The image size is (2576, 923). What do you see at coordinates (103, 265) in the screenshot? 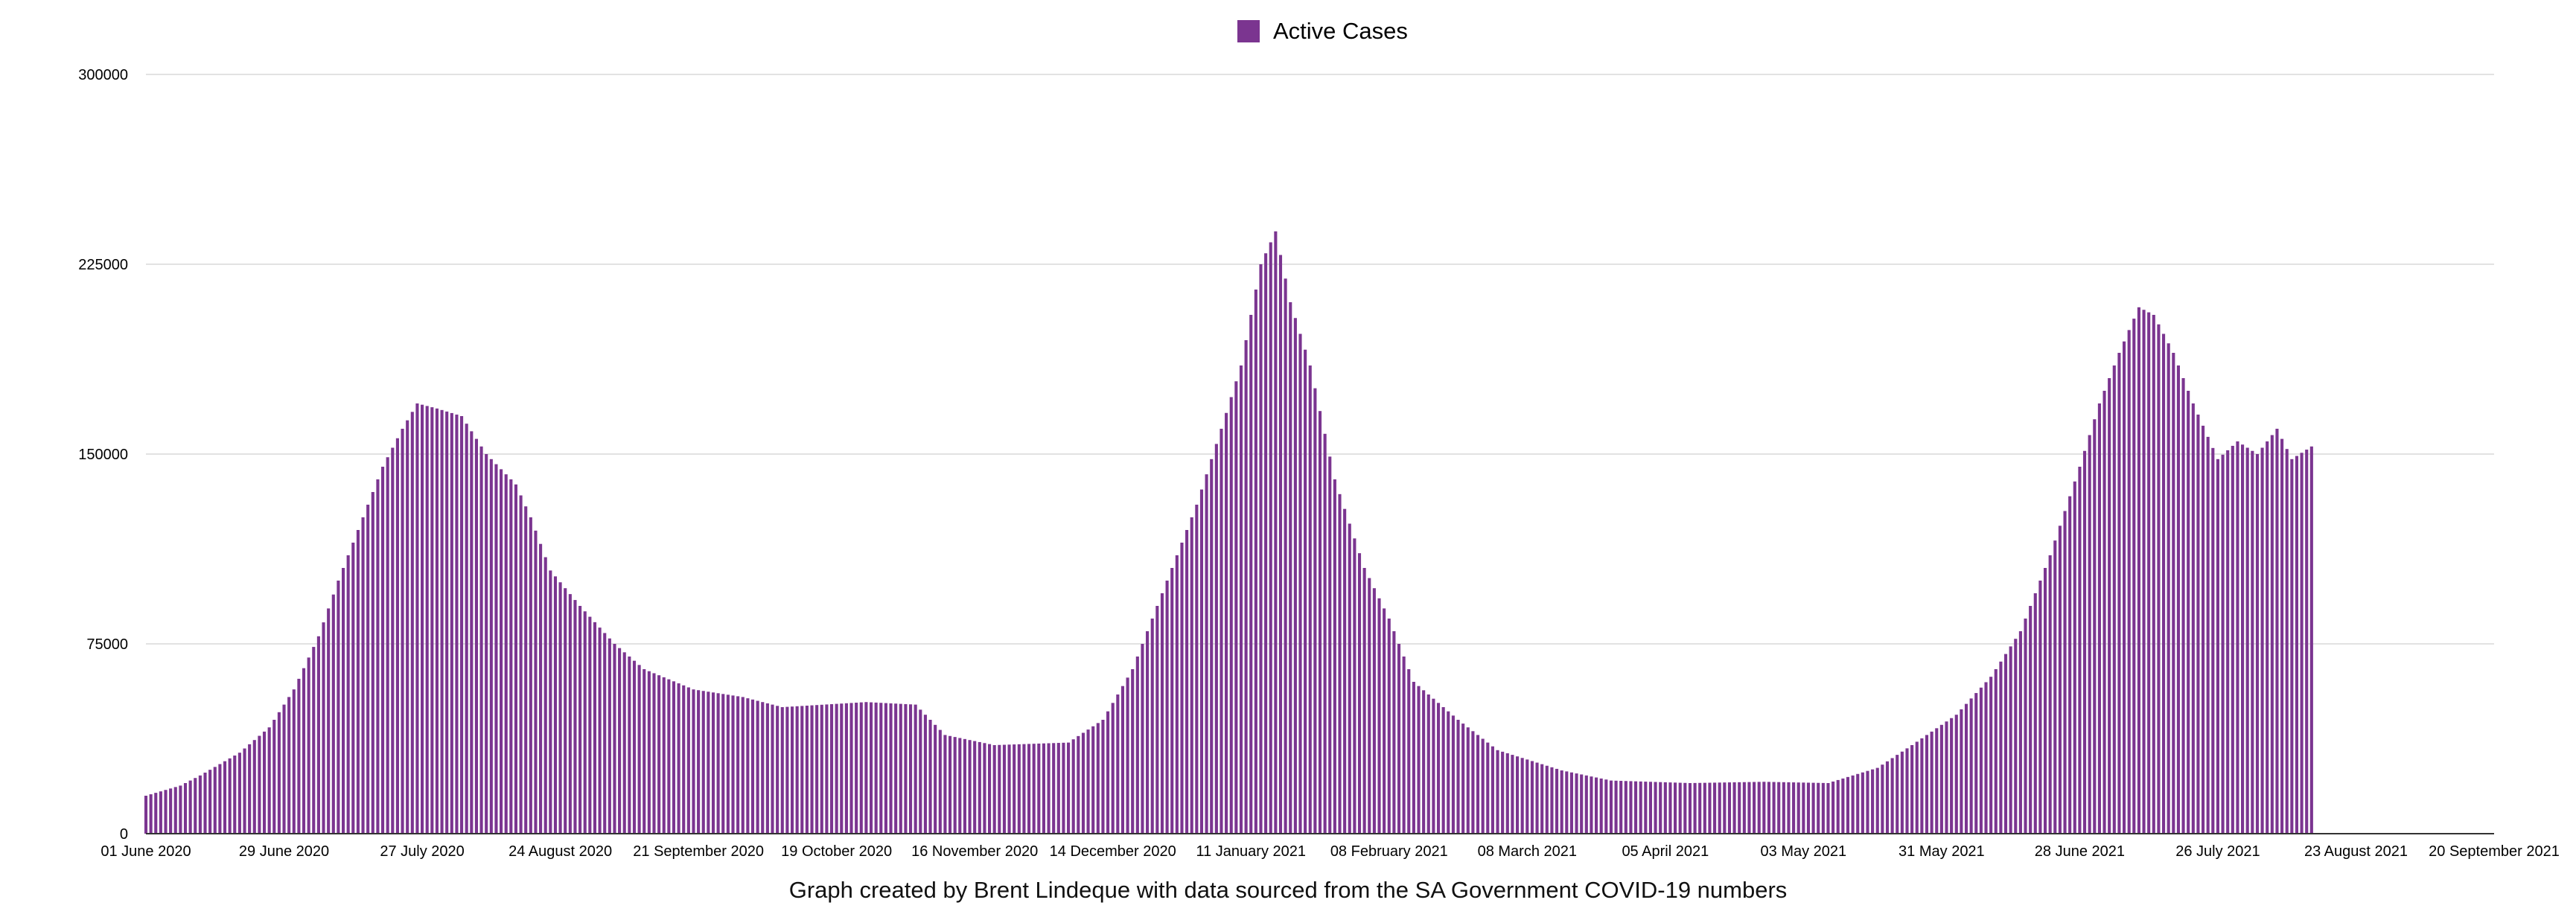
I see `y-tick-label: 225000` at bounding box center [103, 265].